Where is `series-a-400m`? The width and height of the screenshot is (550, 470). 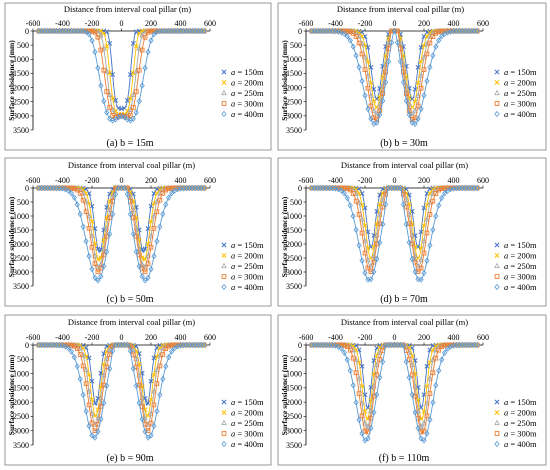 series-a-400m is located at coordinates (394, 77).